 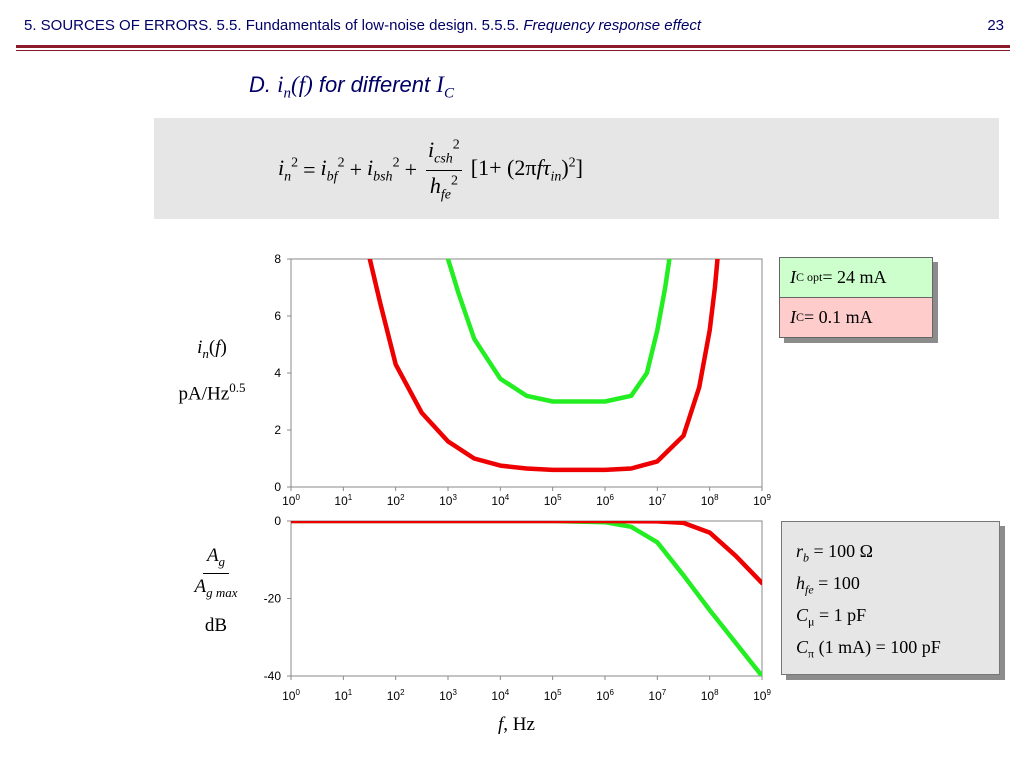 What do you see at coordinates (302, 84) in the screenshot?
I see `subtitle-f: f` at bounding box center [302, 84].